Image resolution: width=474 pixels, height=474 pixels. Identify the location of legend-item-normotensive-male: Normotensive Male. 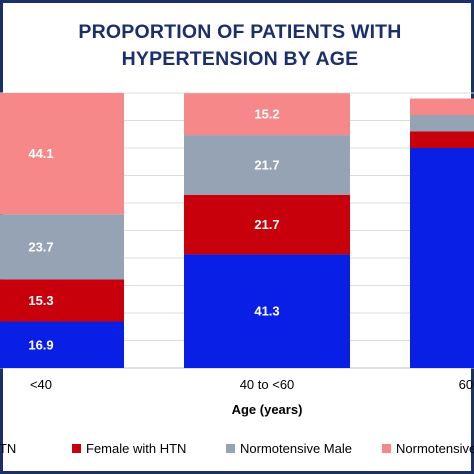
(289, 448).